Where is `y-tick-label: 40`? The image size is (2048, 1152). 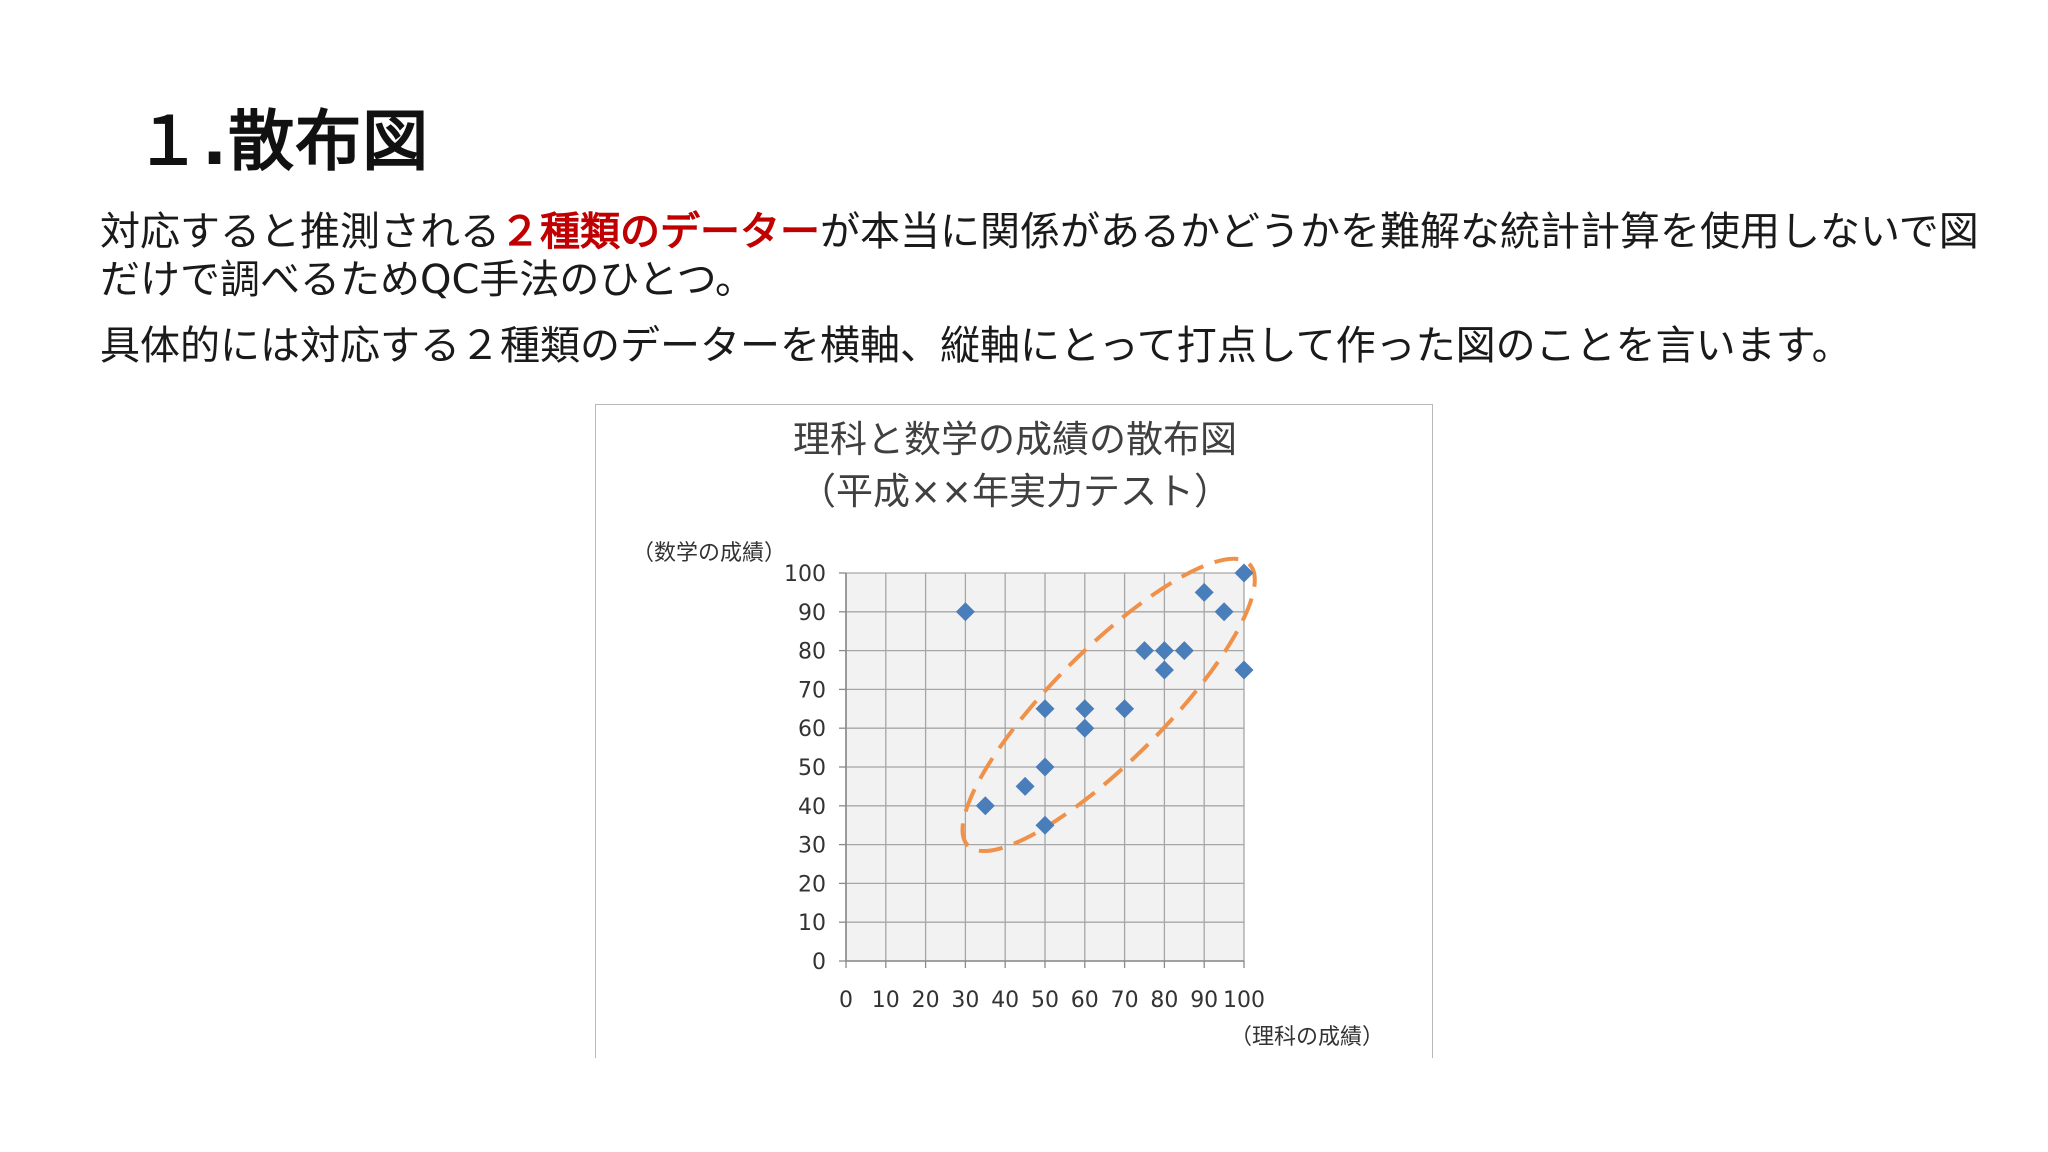 y-tick-label: 40 is located at coordinates (812, 807).